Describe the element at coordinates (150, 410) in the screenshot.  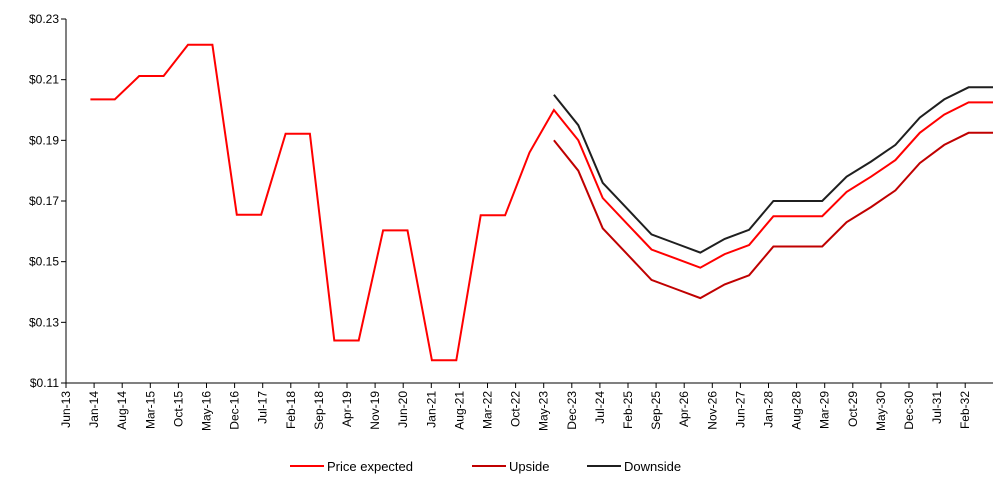
I see `x-tick-label: Mar-15` at that location.